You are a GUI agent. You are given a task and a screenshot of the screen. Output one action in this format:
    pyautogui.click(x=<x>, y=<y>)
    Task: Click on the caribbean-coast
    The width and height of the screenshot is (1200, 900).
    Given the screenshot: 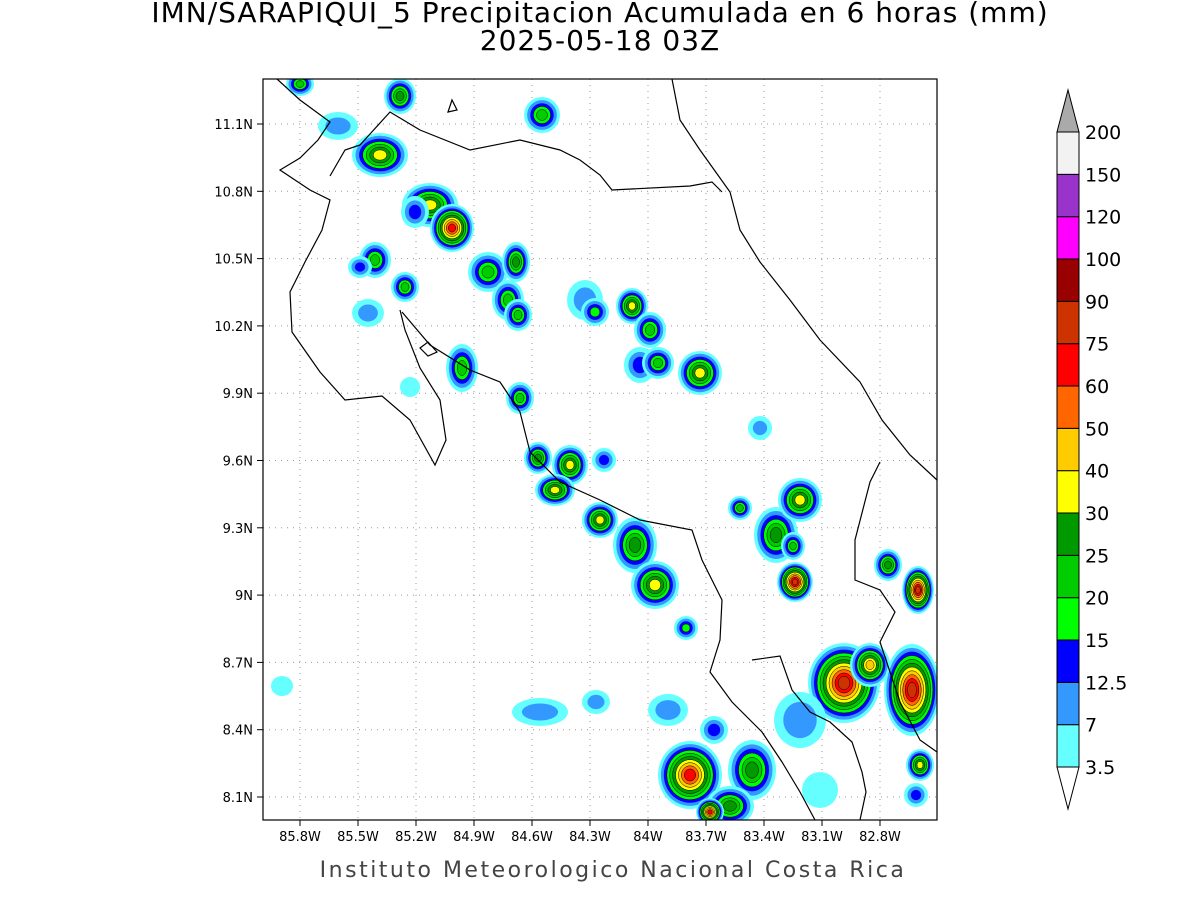 What is the action you would take?
    pyautogui.click(x=804, y=280)
    